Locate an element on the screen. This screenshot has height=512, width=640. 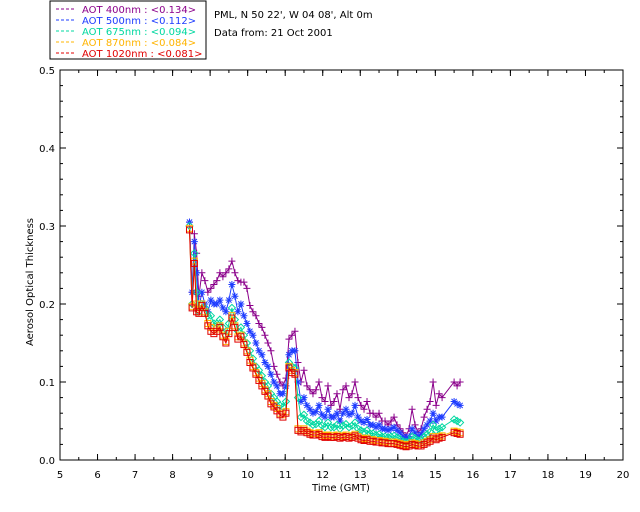
x-tick-label: 18 is located at coordinates (548, 475).